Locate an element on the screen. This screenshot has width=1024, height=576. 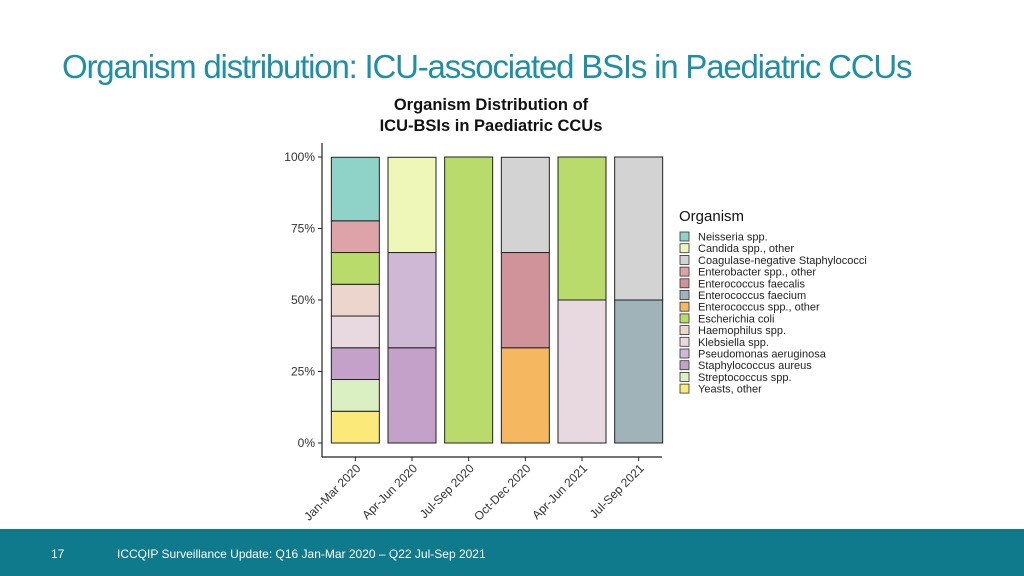
legend-label: Escherichia coli is located at coordinates (736, 319).